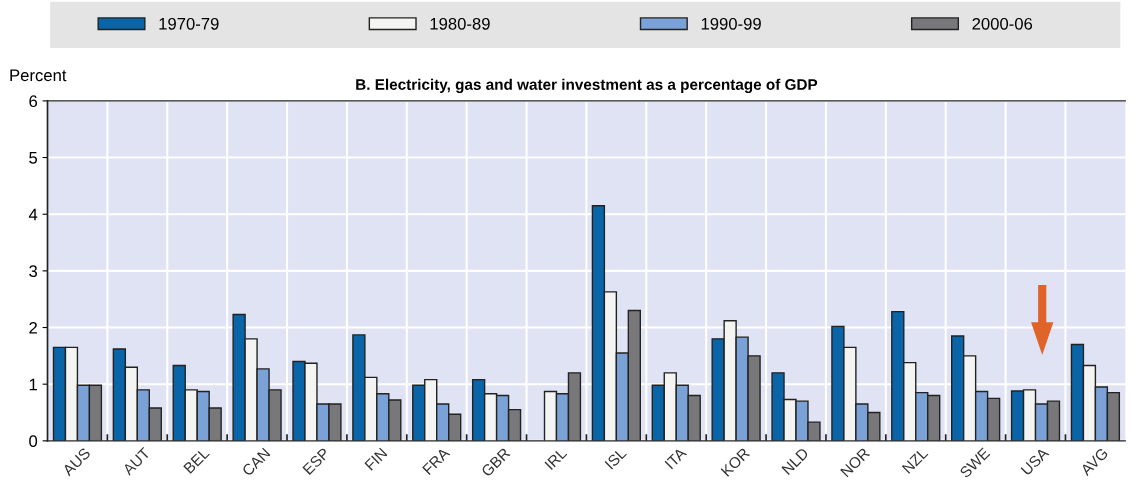 Image resolution: width=1131 pixels, height=497 pixels. Describe the element at coordinates (1035, 461) in the screenshot. I see `x-tick-label: USA` at that location.